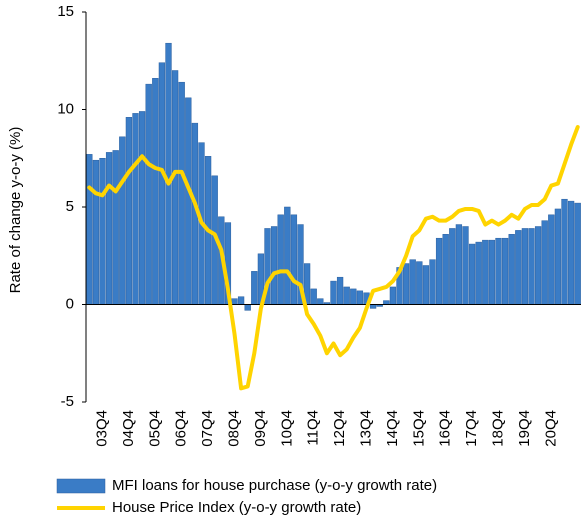 Image resolution: width=582 pixels, height=522 pixels. What do you see at coordinates (418, 428) in the screenshot?
I see `x-tick-label: 15Q4` at bounding box center [418, 428].